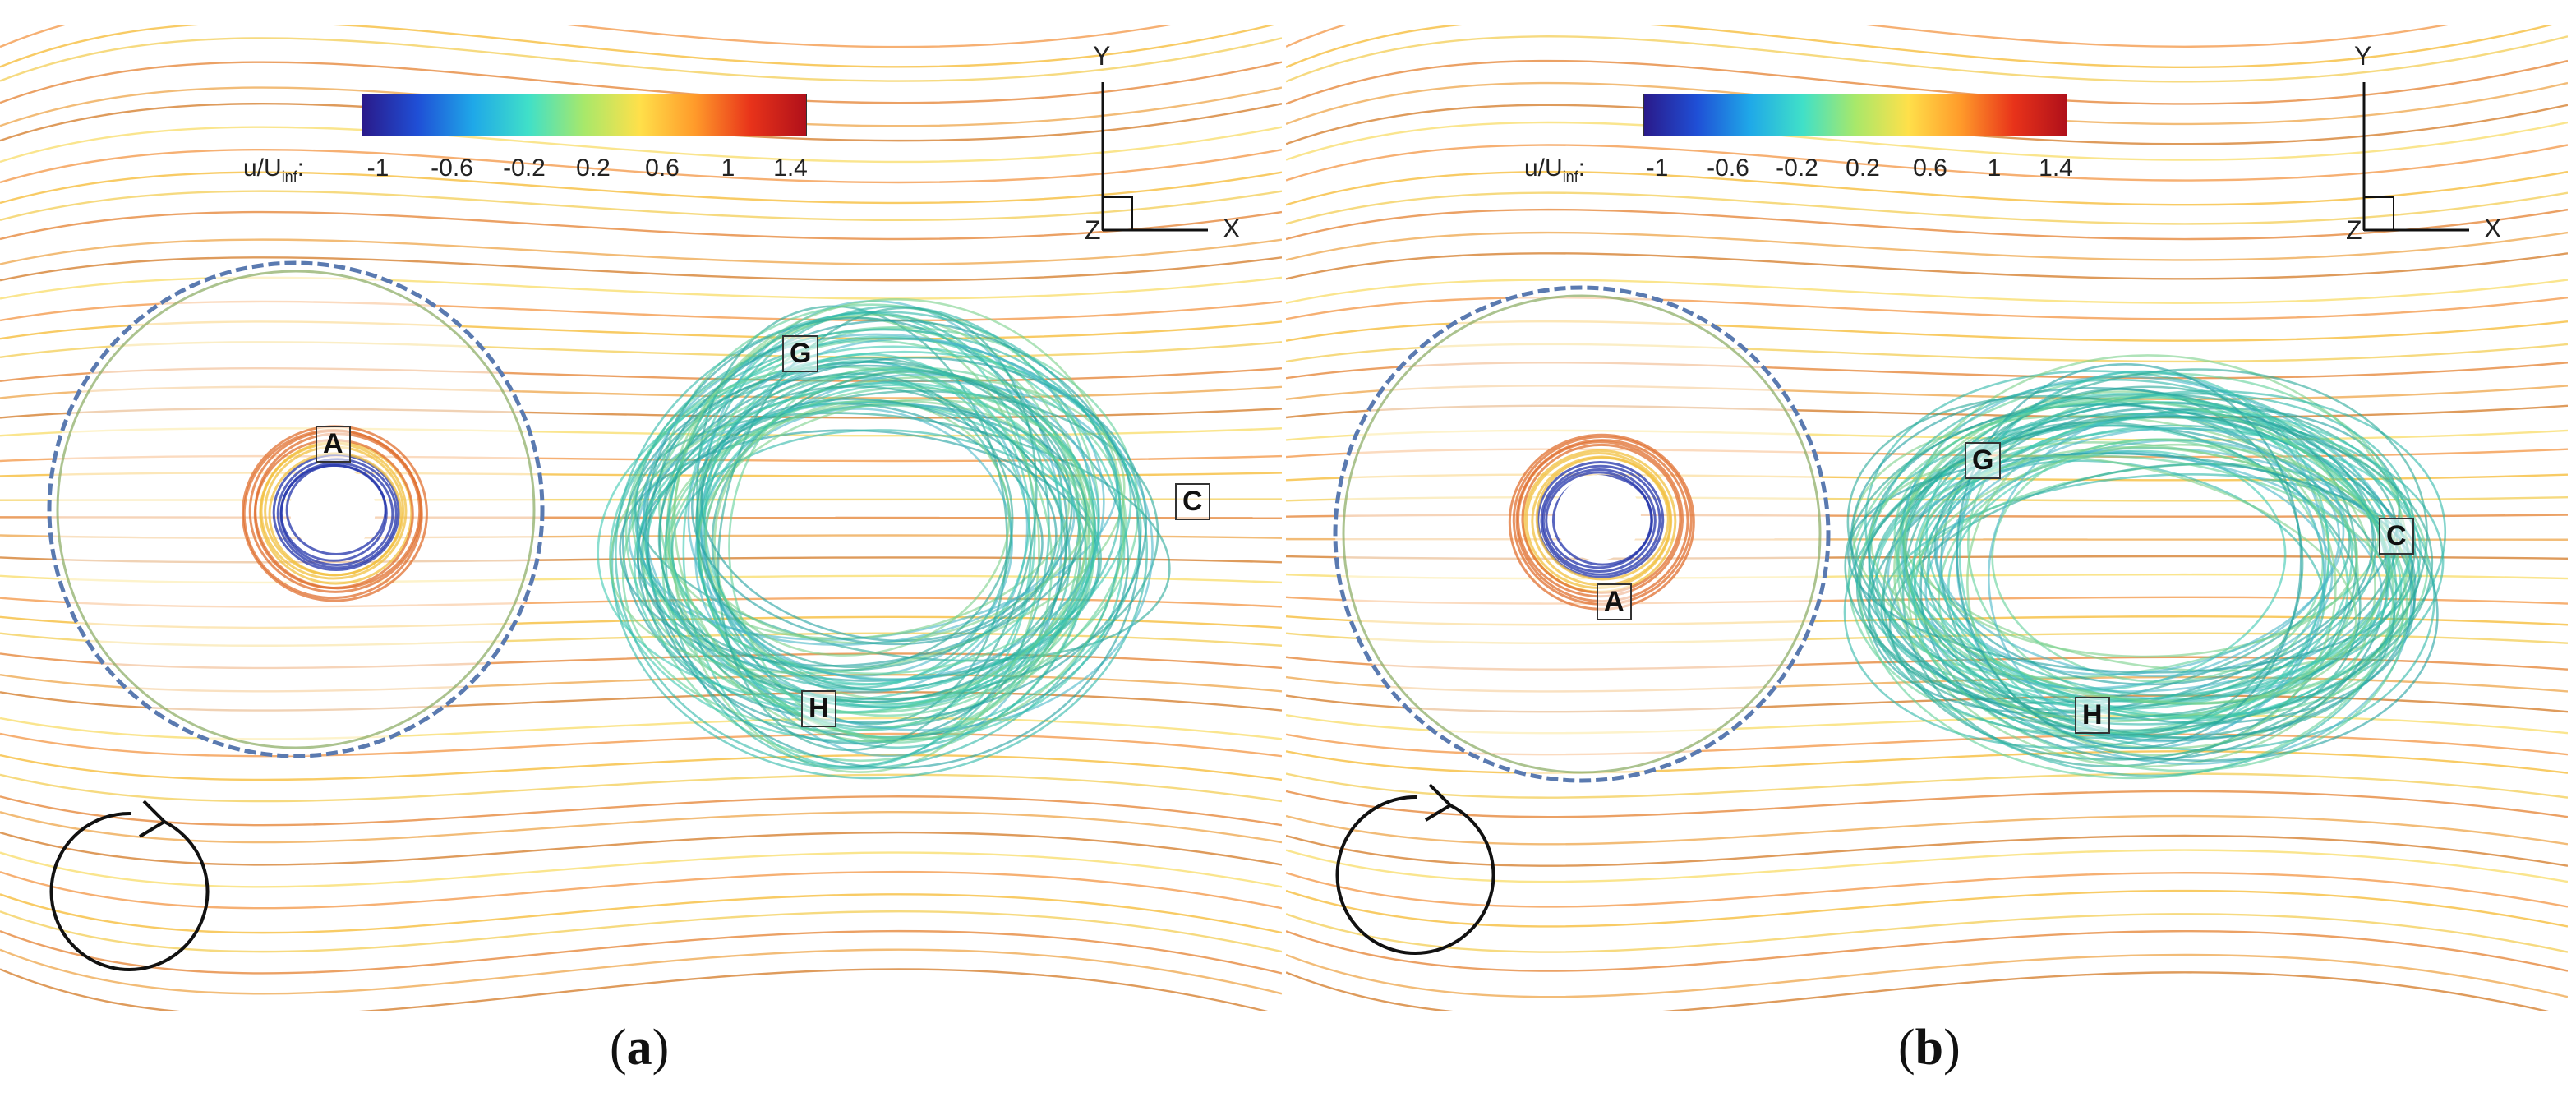  I want to click on panel-caption-a: (a), so click(640, 1048).